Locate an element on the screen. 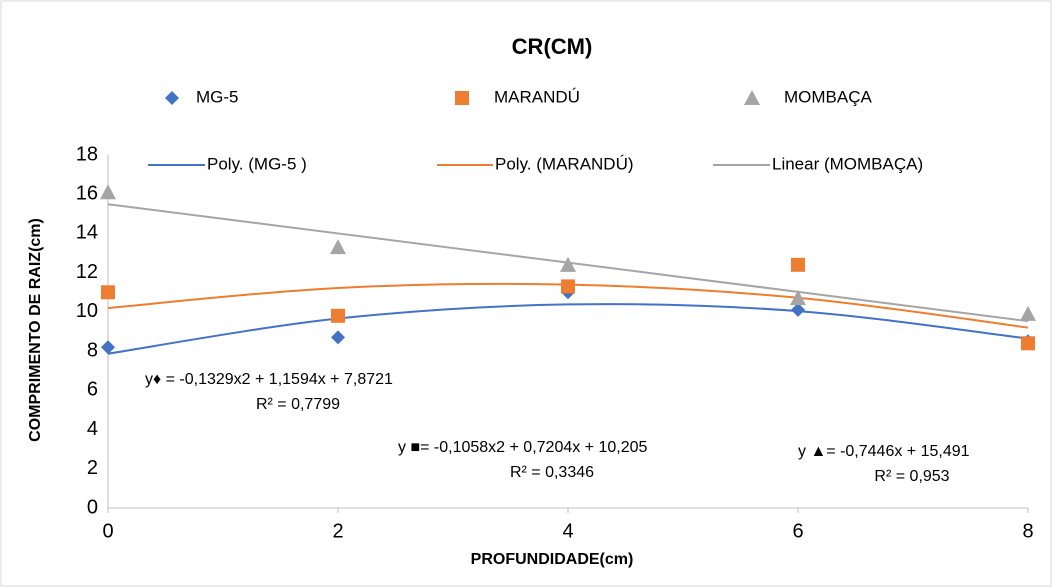 This screenshot has height=588, width=1053. annotation: R² = 0,7799 is located at coordinates (298, 404).